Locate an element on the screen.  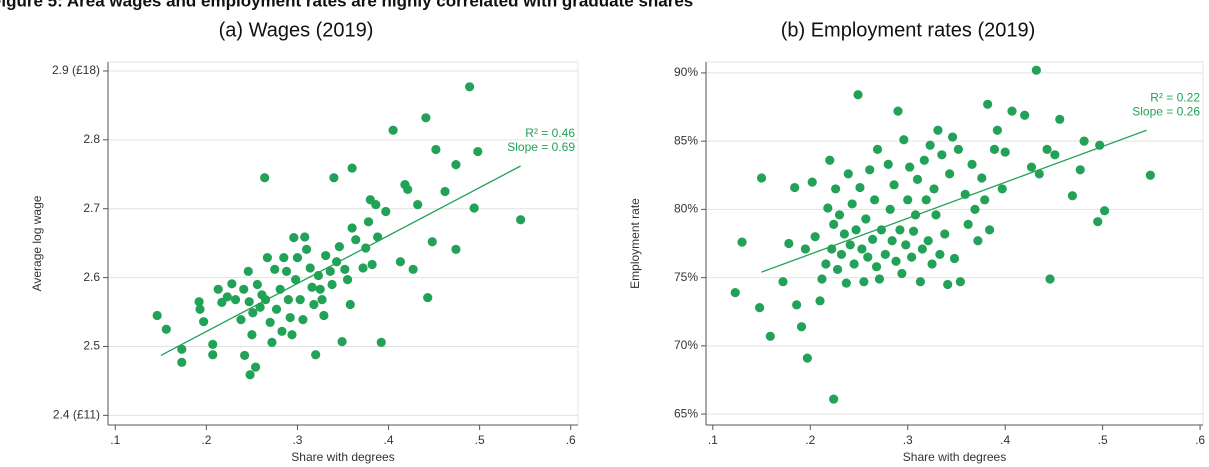
y-tick-label: 90% is located at coordinates (686, 72).